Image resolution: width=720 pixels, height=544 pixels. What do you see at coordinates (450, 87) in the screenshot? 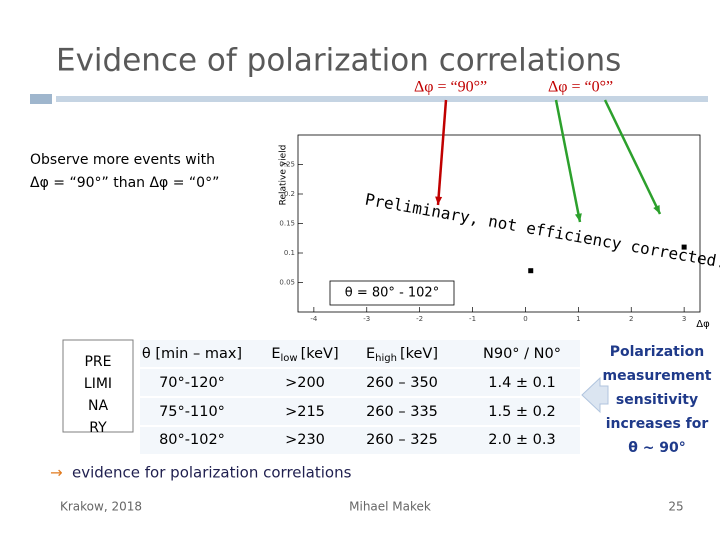
I see `callout-90: Δφ = “90°”` at bounding box center [450, 87].